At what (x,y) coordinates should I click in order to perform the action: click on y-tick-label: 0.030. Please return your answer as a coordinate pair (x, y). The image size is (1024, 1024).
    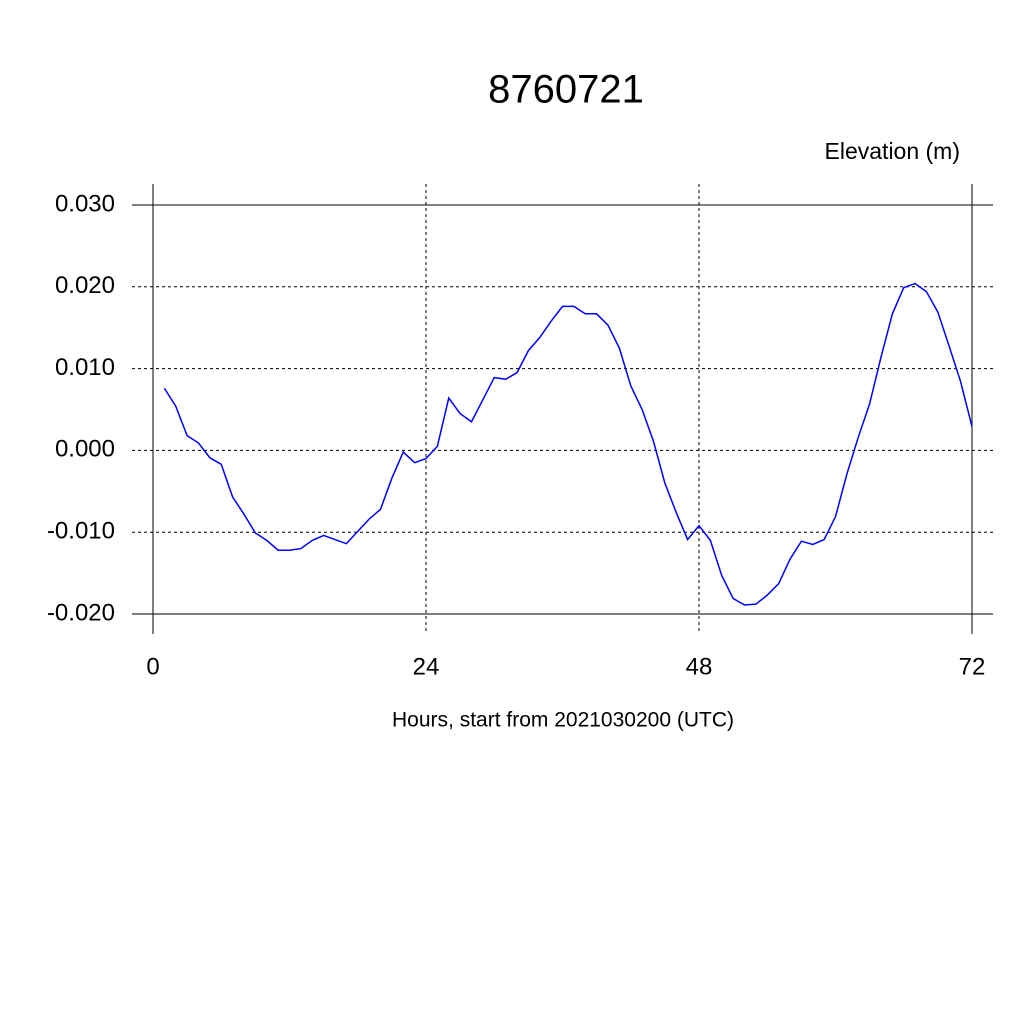
    Looking at the image, I should click on (85, 203).